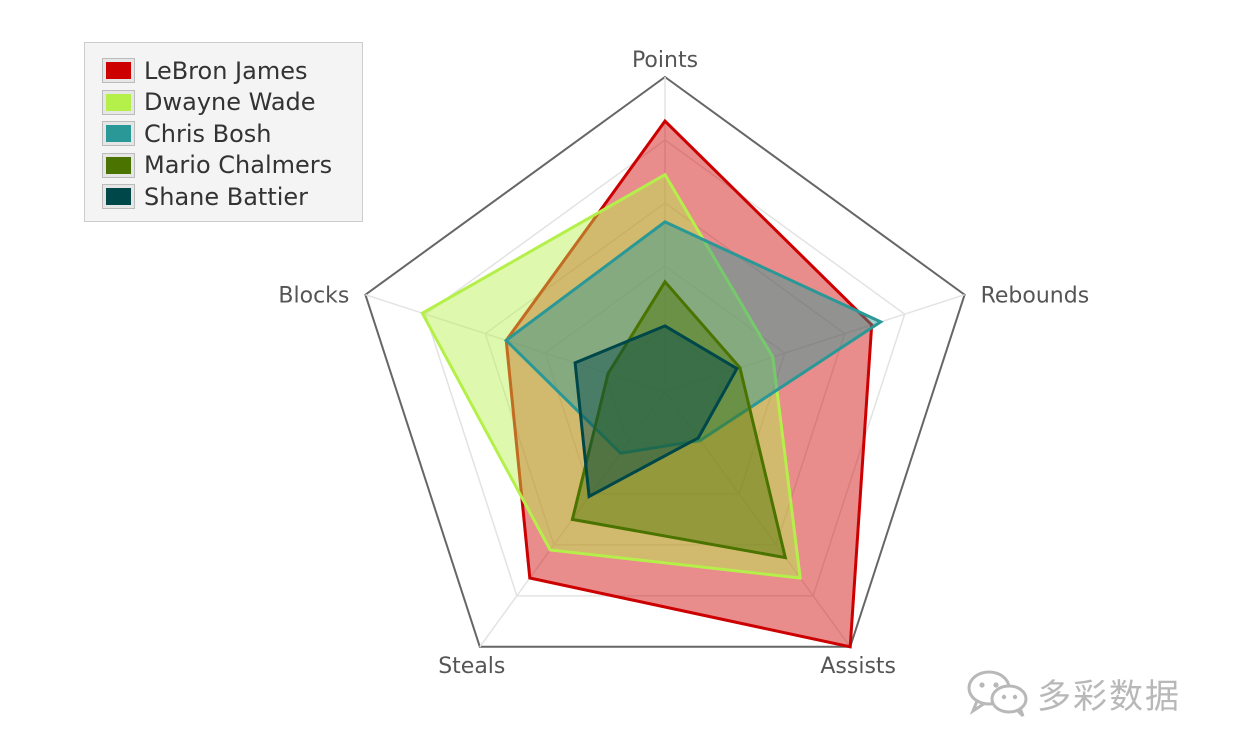 This screenshot has width=1240, height=755. I want to click on legend-item-chris-bosh: Chris Bosh, so click(232, 134).